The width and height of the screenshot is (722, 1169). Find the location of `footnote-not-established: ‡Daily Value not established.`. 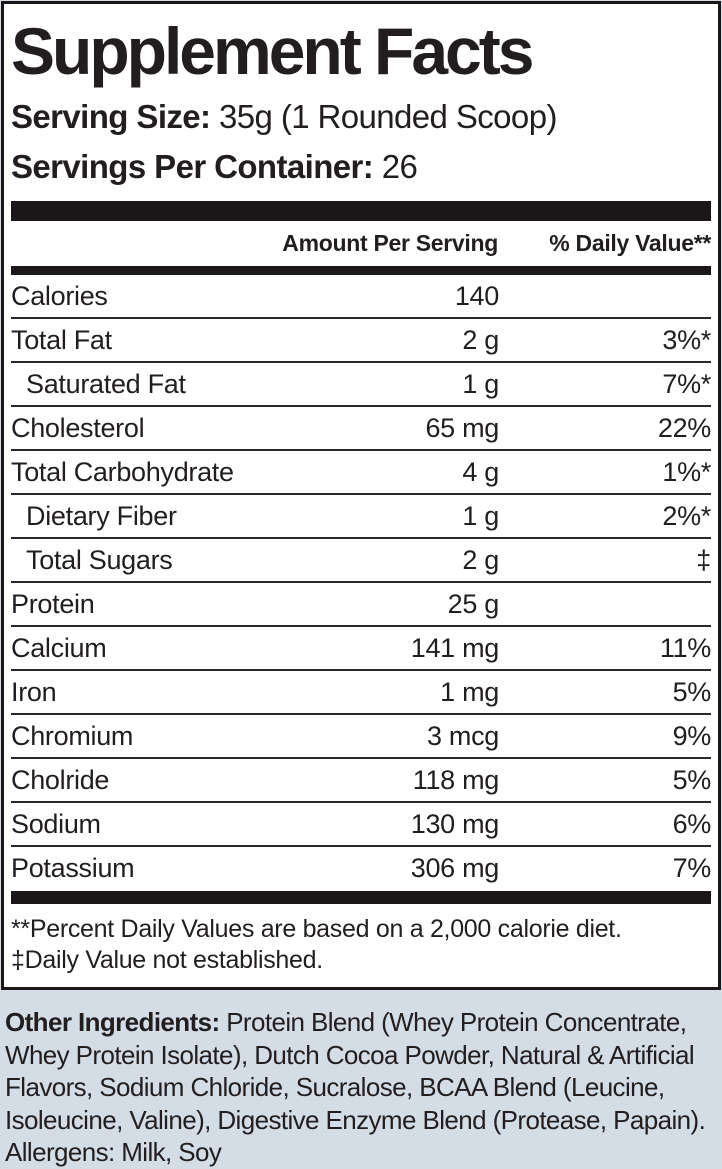

footnote-not-established: ‡Daily Value not established. is located at coordinates (167, 960).